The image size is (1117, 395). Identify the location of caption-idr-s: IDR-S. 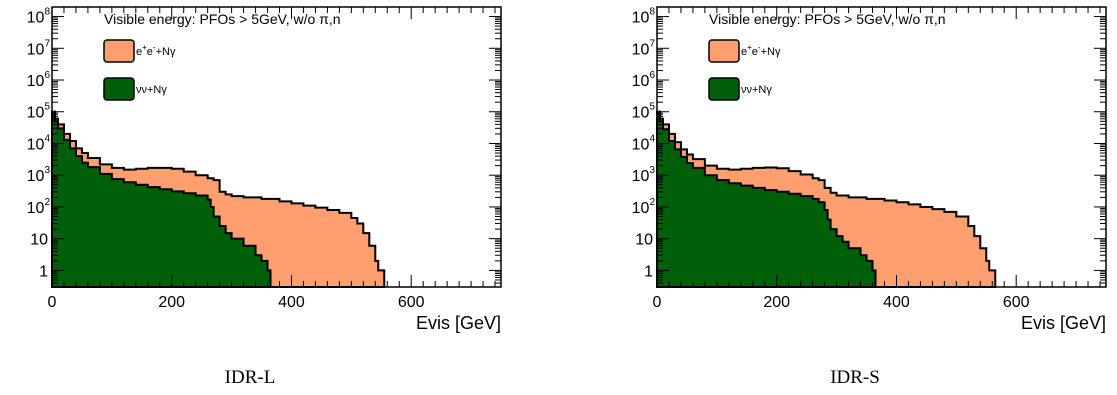
(855, 377).